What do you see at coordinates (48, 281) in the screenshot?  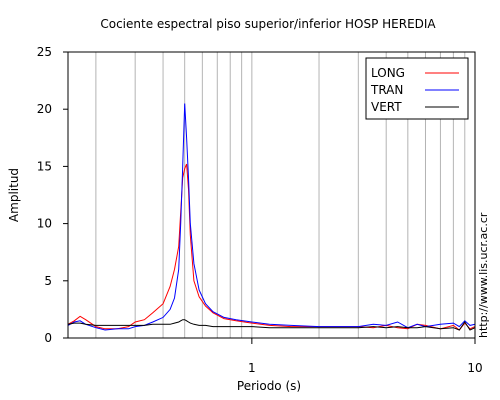 I see `y-tick-label: 5` at bounding box center [48, 281].